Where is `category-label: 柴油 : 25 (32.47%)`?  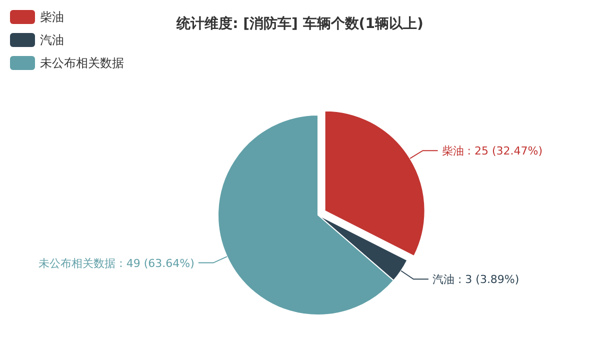
category-label: 柴油 : 25 (32.47%) is located at coordinates (492, 151).